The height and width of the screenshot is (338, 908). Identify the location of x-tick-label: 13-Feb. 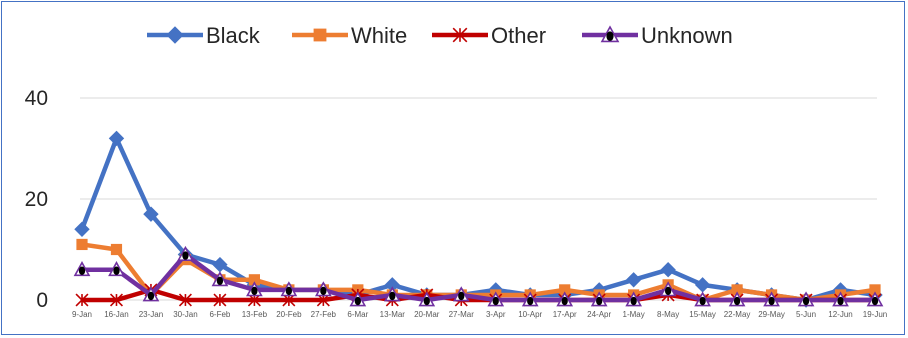
(255, 314).